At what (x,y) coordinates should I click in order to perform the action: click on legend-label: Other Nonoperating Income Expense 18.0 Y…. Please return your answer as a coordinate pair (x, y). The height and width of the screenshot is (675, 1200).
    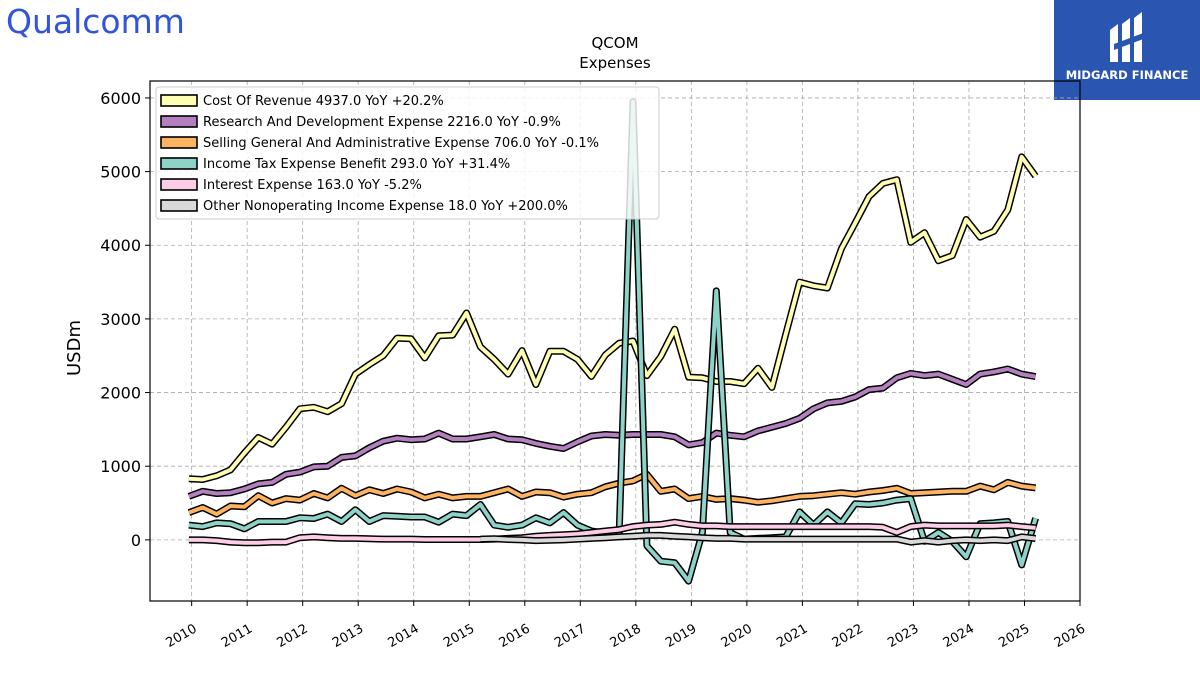
    Looking at the image, I should click on (385, 206).